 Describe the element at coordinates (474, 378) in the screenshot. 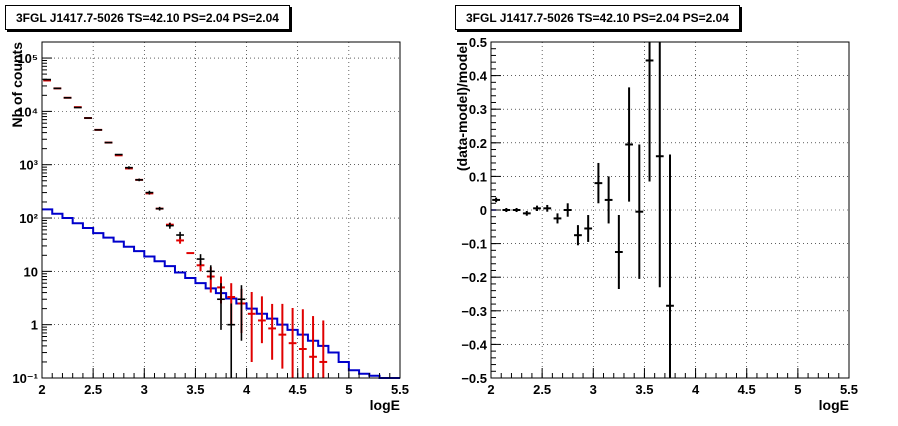

I see `y-tick-label: −0.5` at that location.